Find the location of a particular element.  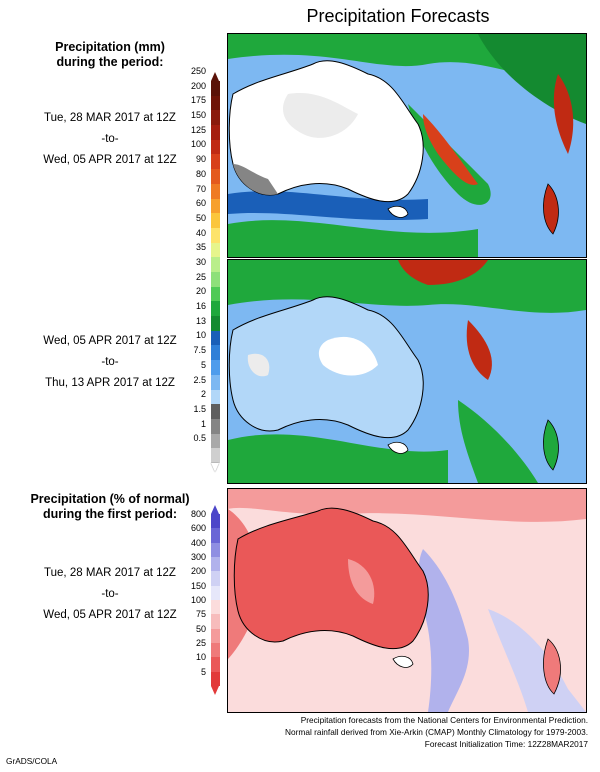

precip-mm-colorbar-tick-label: 70 is located at coordinates (200, 188).